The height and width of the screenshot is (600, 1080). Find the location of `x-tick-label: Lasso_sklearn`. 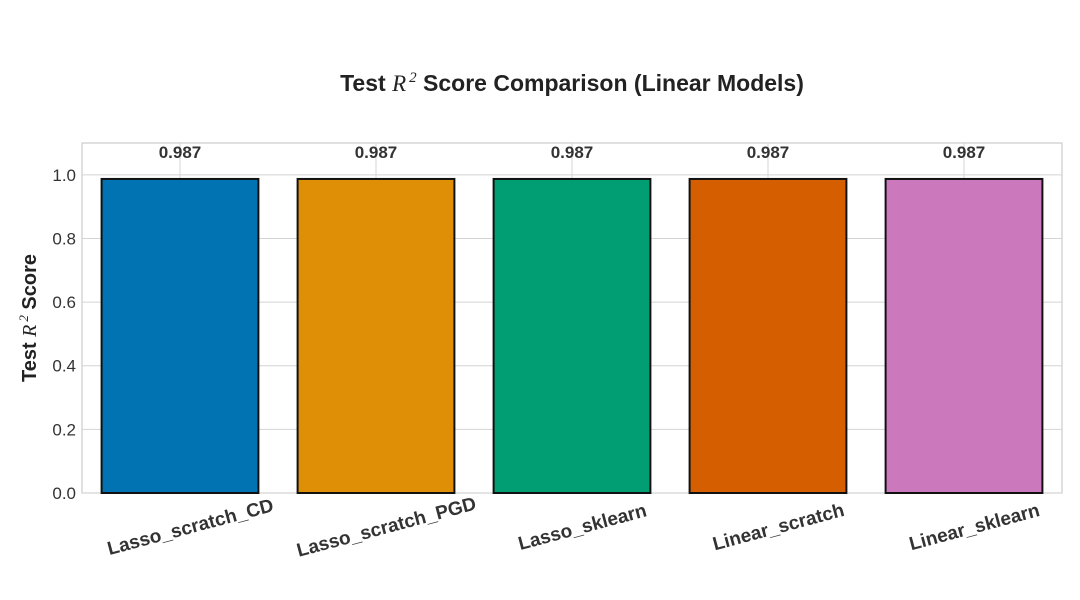

x-tick-label: Lasso_sklearn is located at coordinates (582, 527).